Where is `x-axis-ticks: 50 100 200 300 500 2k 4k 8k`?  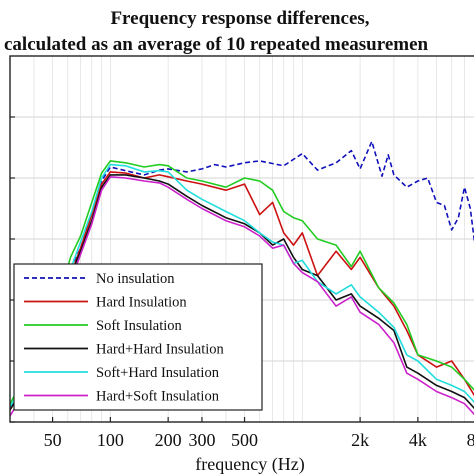
x-axis-ticks: 50 100 200 300 500 2k 4k 8k is located at coordinates (259, 433).